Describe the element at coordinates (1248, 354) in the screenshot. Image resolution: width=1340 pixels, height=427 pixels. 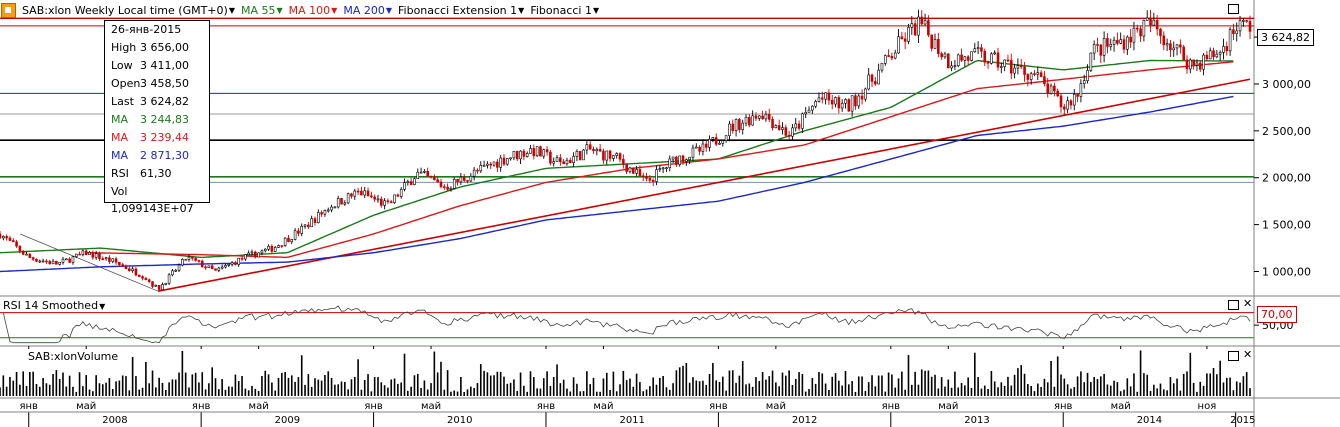
I see `volume-panel-close-icon: ✕` at that location.